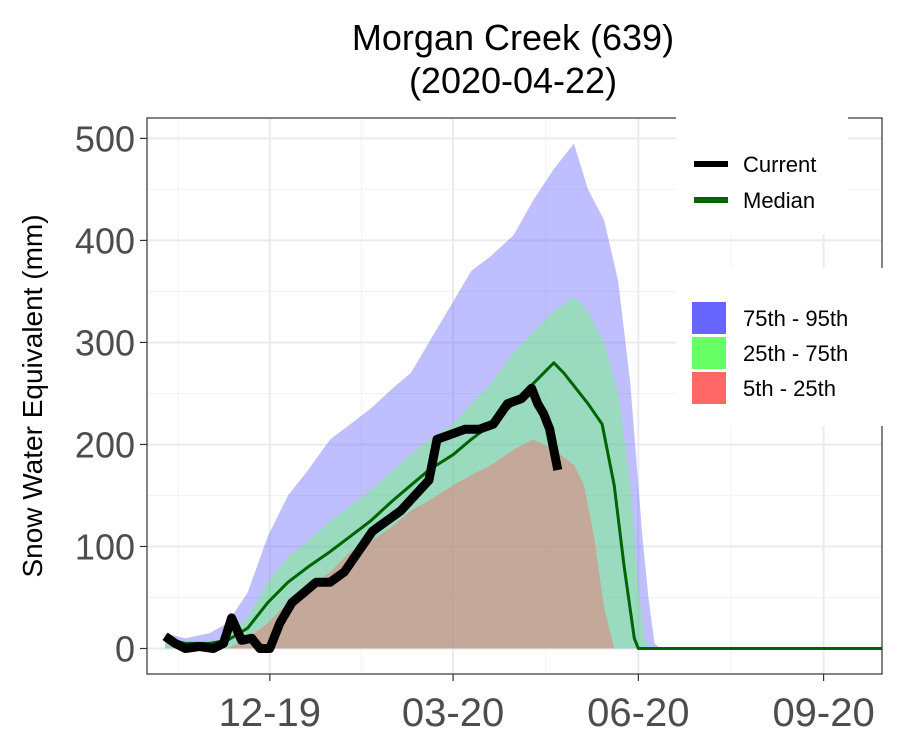 This screenshot has height=750, width=900. Describe the element at coordinates (105, 444) in the screenshot. I see `y-tick-label: 200` at that location.